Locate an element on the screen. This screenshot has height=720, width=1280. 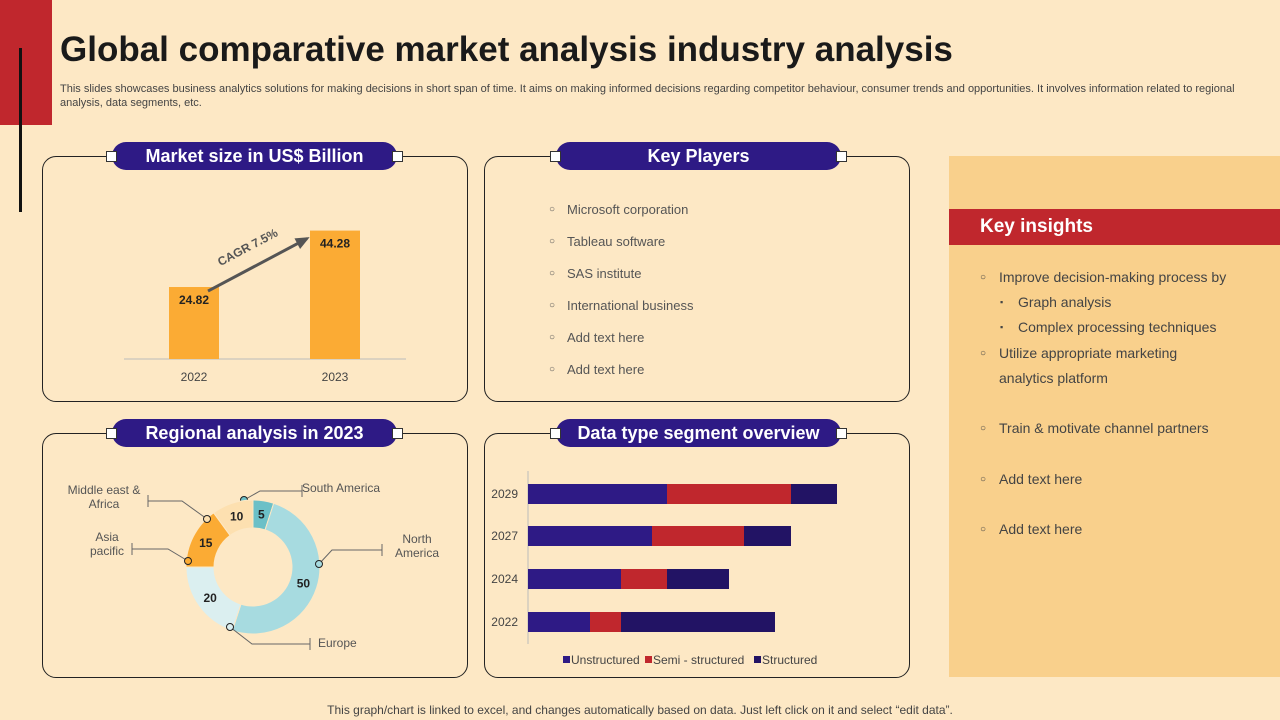
data-type-panel is located at coordinates (697, 555).